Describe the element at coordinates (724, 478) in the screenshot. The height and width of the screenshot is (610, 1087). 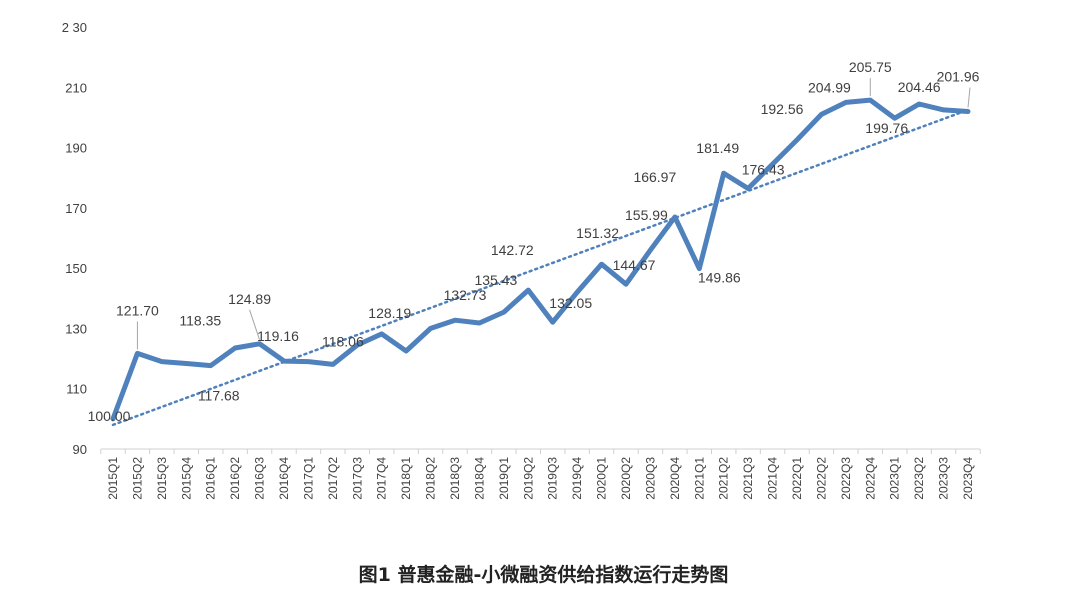
I see `x-tick-label: 2021Q2` at that location.